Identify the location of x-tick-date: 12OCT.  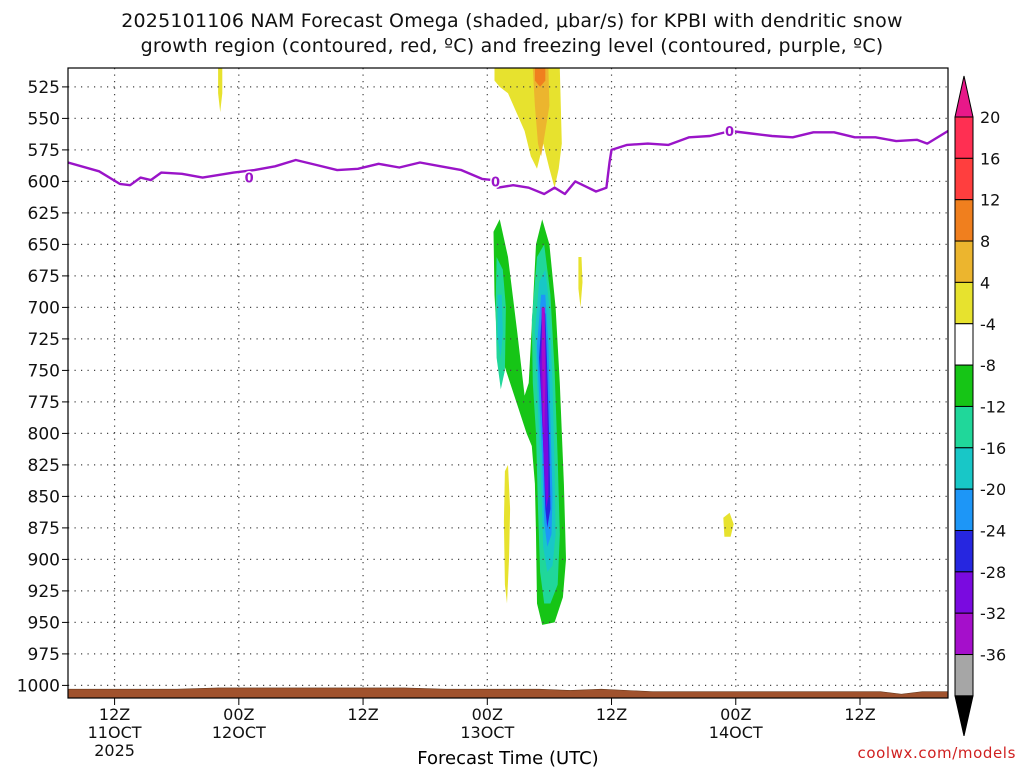
(239, 732).